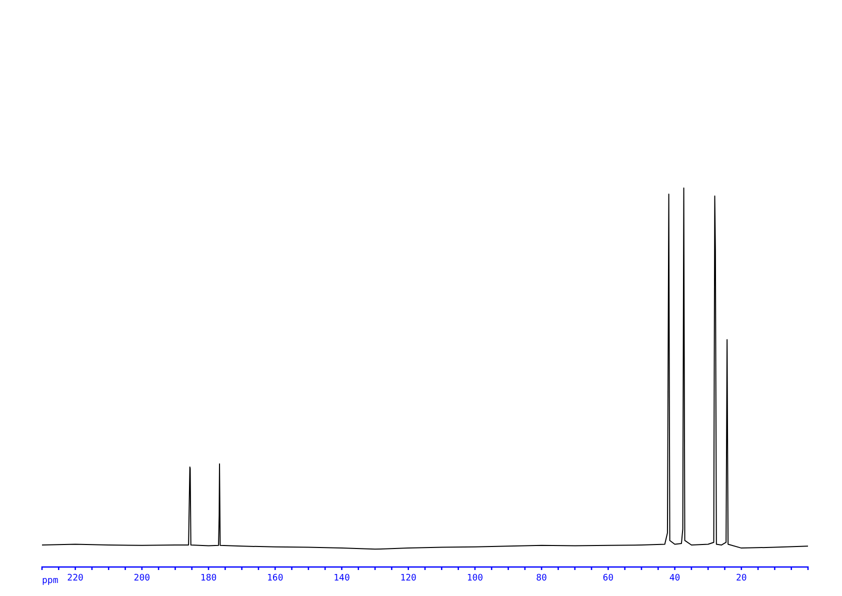  I want to click on x-tick-label: 120, so click(408, 578).